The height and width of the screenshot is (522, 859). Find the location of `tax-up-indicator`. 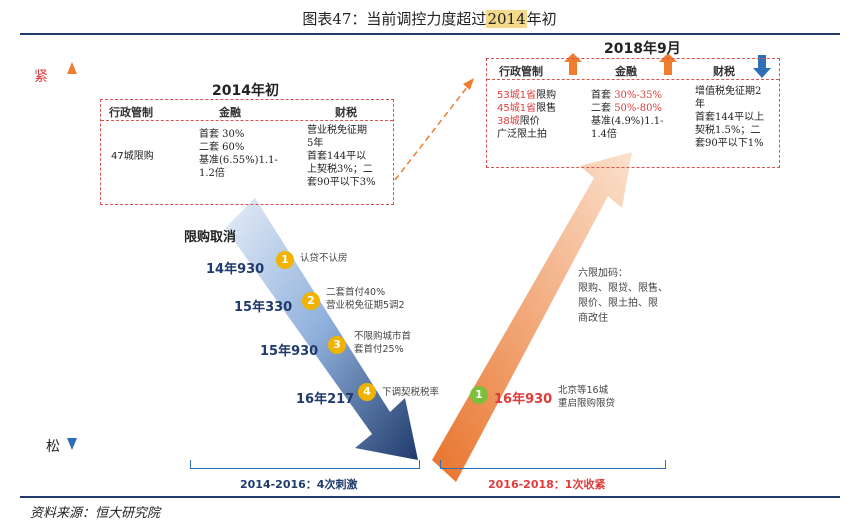

tax-up-indicator is located at coordinates (668, 64).